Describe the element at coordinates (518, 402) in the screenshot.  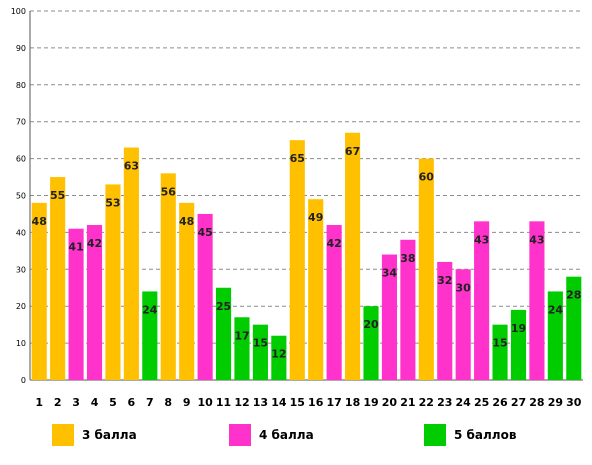
I see `x-tick-27: 27` at that location.